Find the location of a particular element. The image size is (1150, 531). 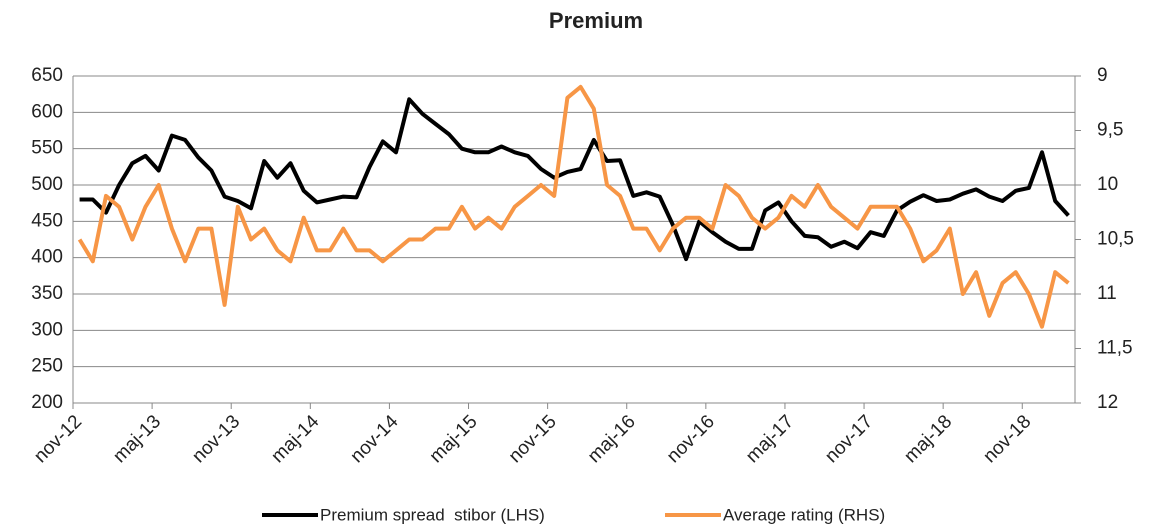

y-tick-label: 250 is located at coordinates (47, 366).